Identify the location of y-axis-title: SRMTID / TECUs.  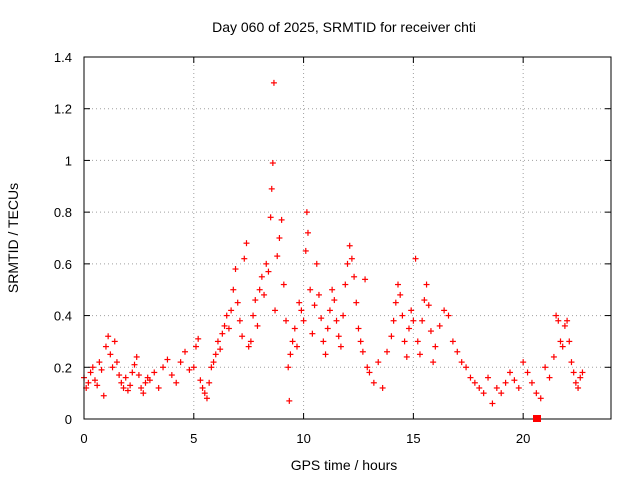
(13, 238).